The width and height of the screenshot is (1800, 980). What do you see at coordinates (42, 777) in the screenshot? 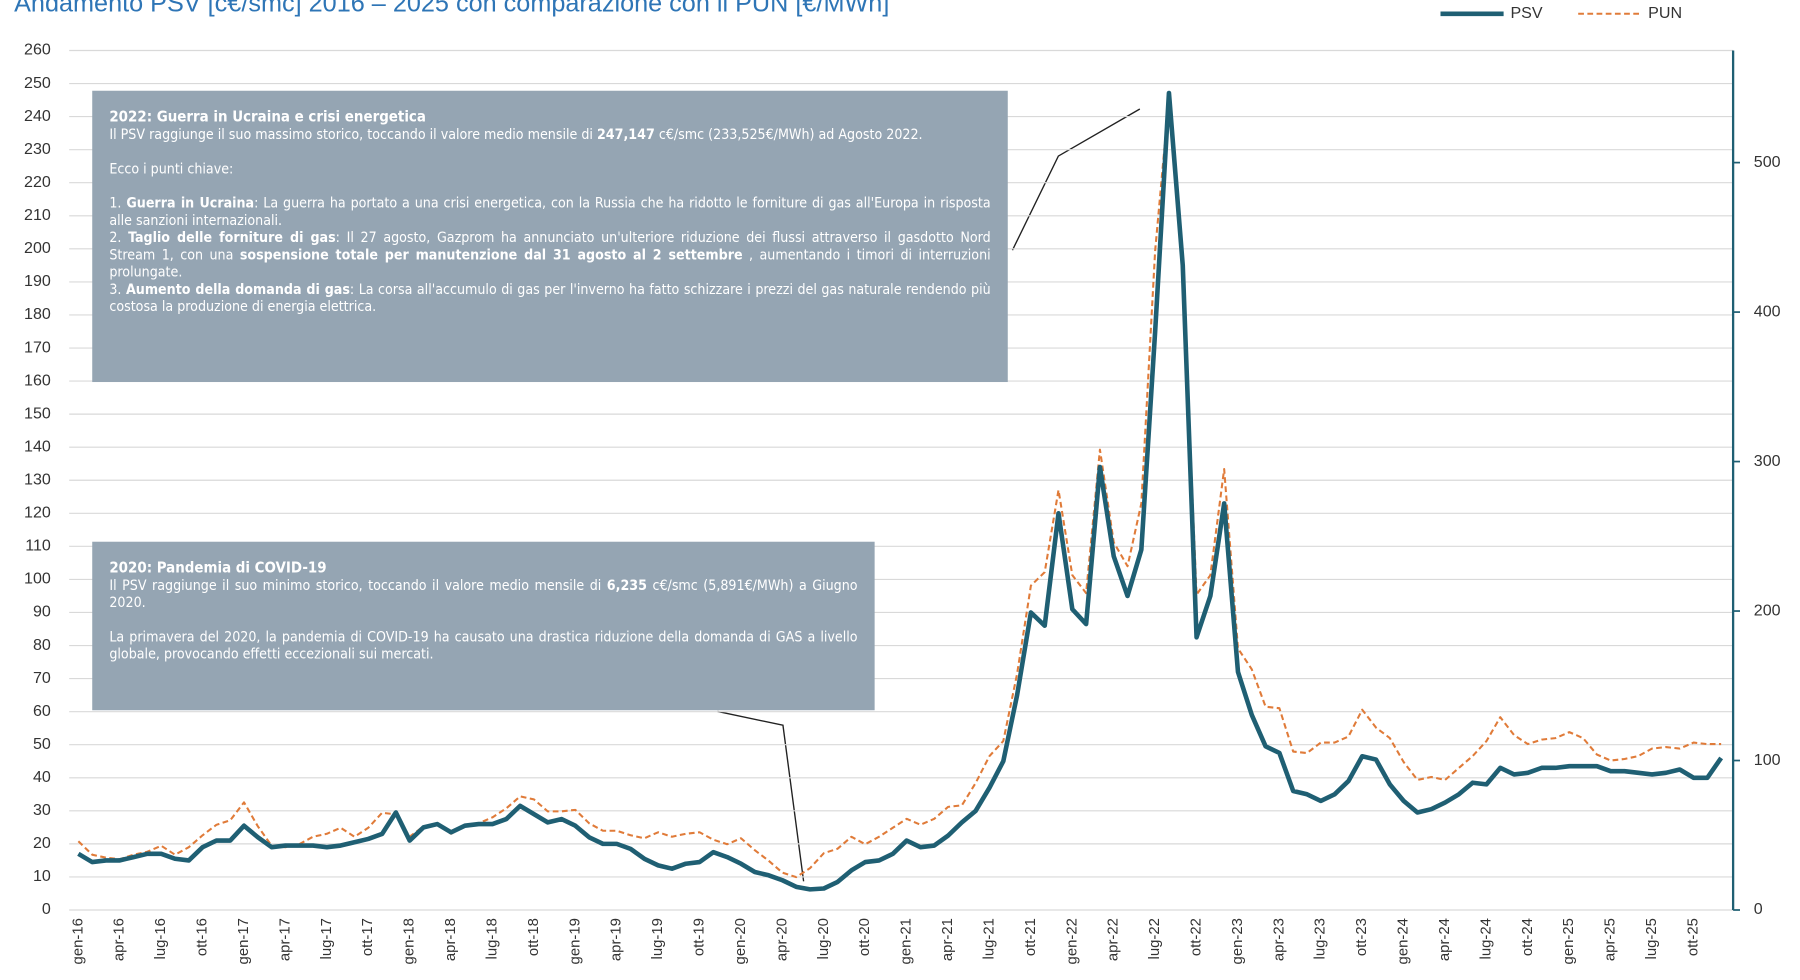
I see `y-tick-label: 40` at bounding box center [42, 777].